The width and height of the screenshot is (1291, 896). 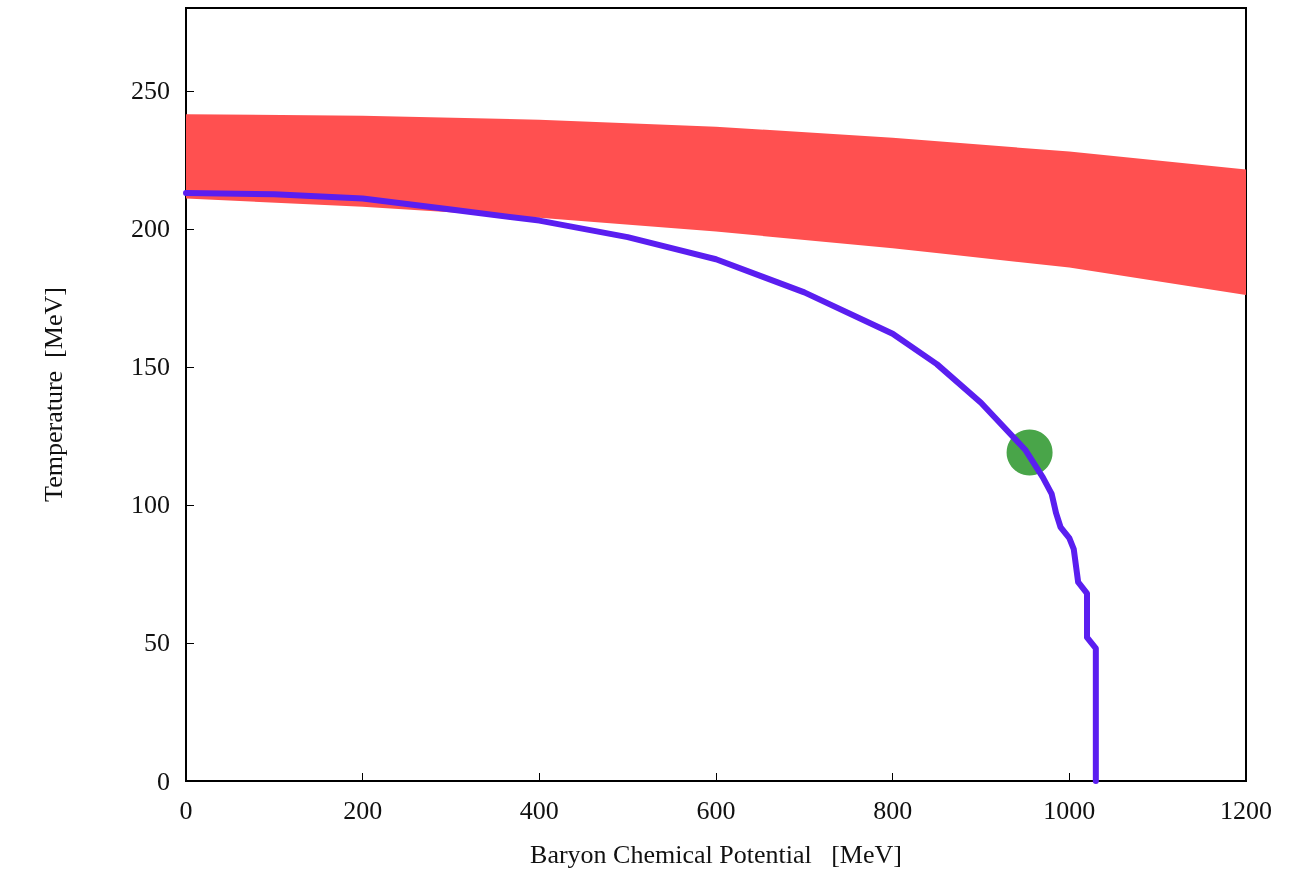 What do you see at coordinates (150, 505) in the screenshot?
I see `y-tick-label: 100` at bounding box center [150, 505].